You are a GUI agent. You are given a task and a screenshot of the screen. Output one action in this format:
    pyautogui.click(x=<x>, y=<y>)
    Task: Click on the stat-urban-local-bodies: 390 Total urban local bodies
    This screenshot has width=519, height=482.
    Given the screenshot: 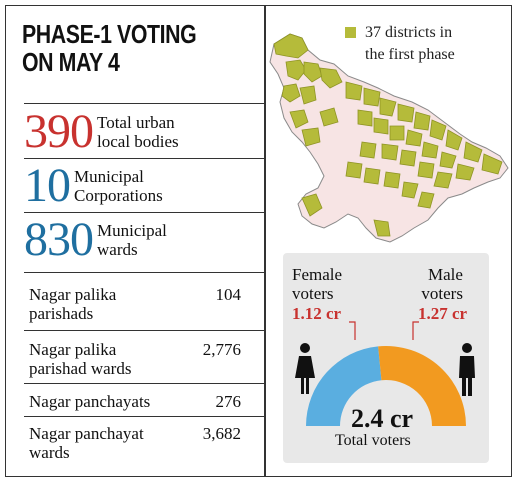 What is the action you would take?
    pyautogui.click(x=101, y=132)
    